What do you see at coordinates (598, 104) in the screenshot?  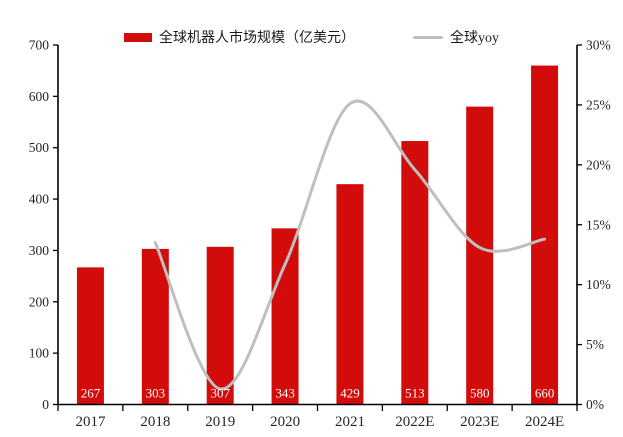 I see `right-axis-label-25%: 25%` at bounding box center [598, 104].